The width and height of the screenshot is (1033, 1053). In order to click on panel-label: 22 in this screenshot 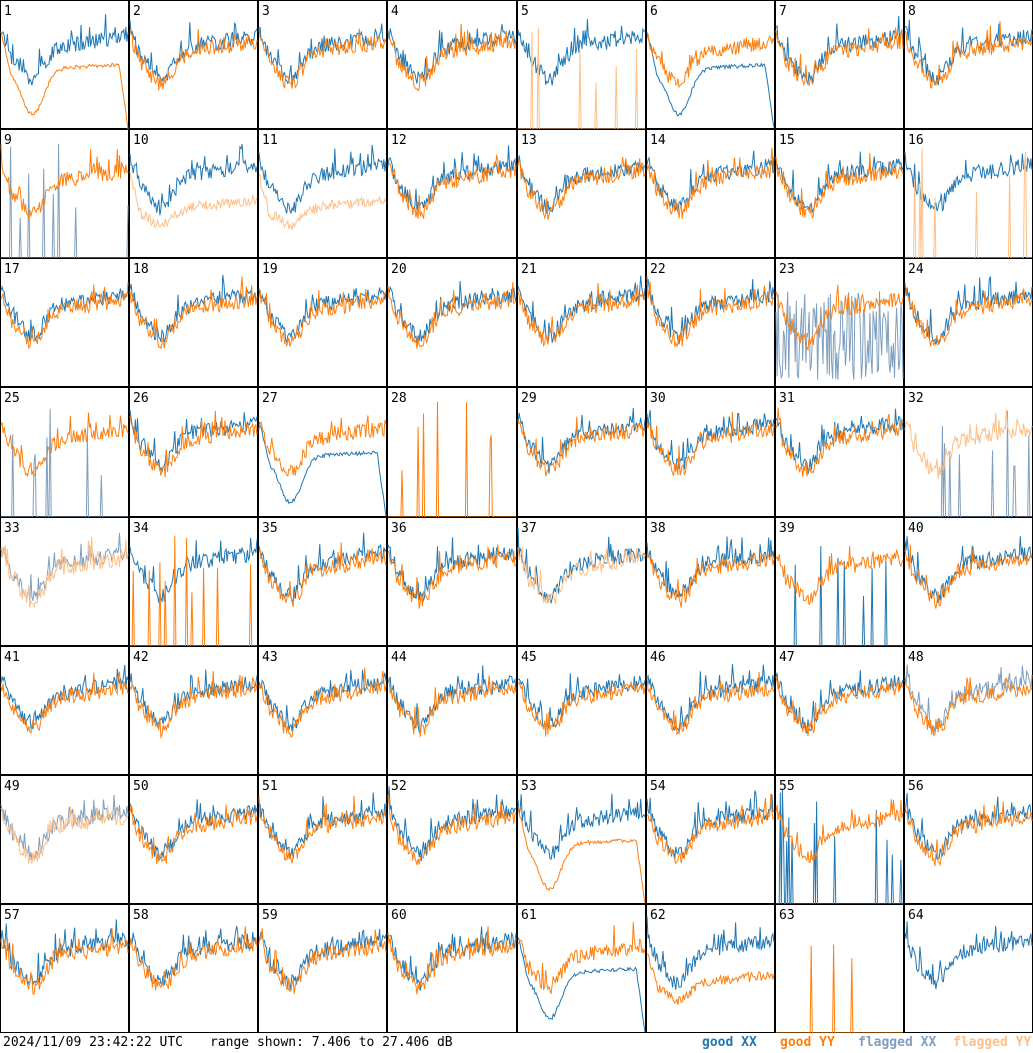, I will do `click(658, 269)`.